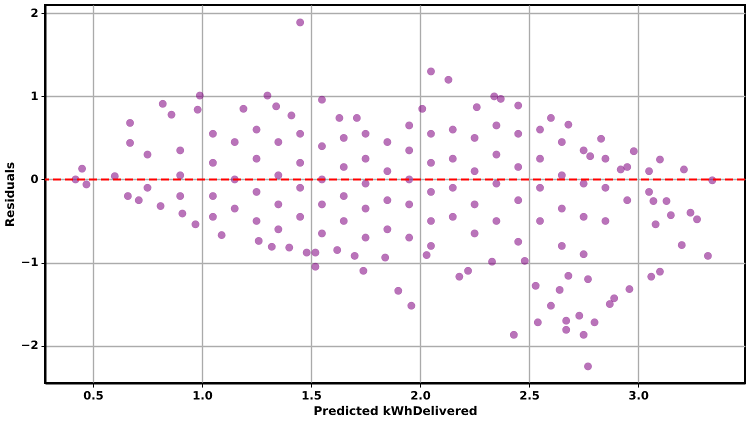 The height and width of the screenshot is (421, 749). I want to click on y-tick-label: 0, so click(34, 179).